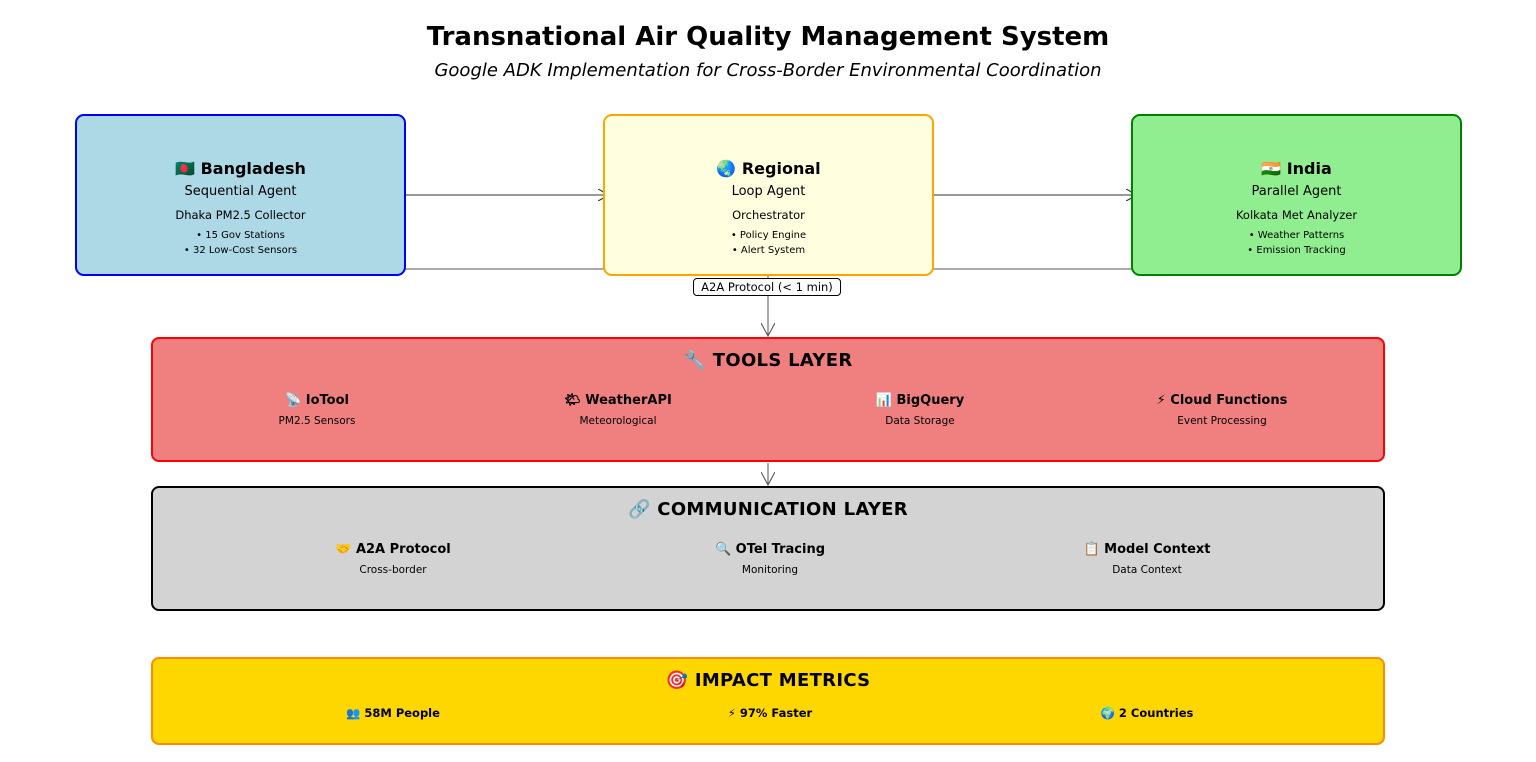 Image resolution: width=1536 pixels, height=762 pixels. What do you see at coordinates (317, 410) in the screenshot?
I see `tool-iotool: 📡 IoTool PM2.5 Sensors` at bounding box center [317, 410].